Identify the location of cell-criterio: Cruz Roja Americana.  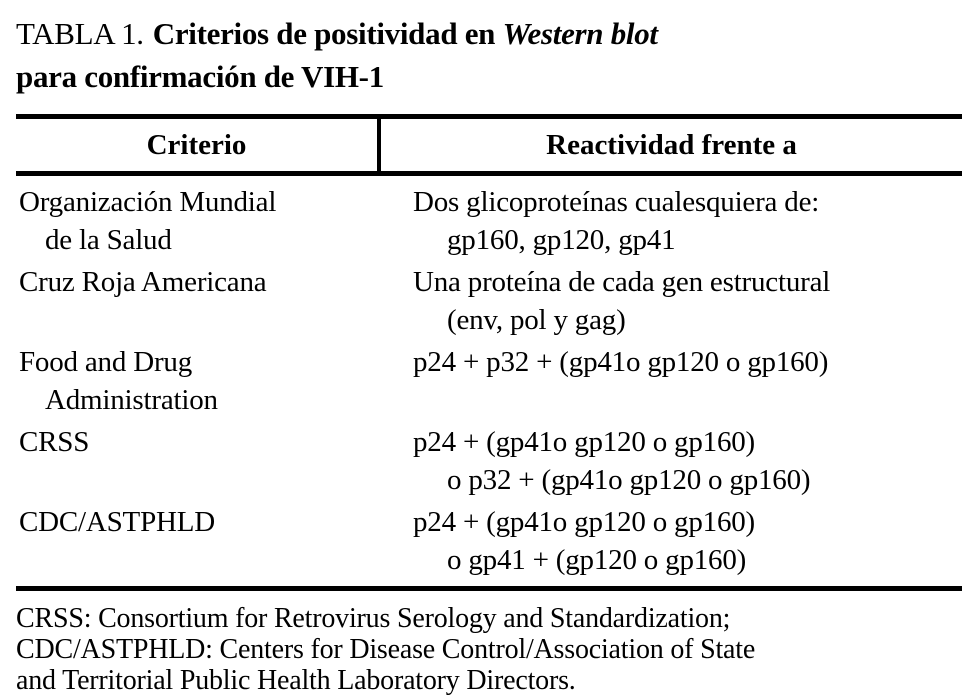
(214, 301).